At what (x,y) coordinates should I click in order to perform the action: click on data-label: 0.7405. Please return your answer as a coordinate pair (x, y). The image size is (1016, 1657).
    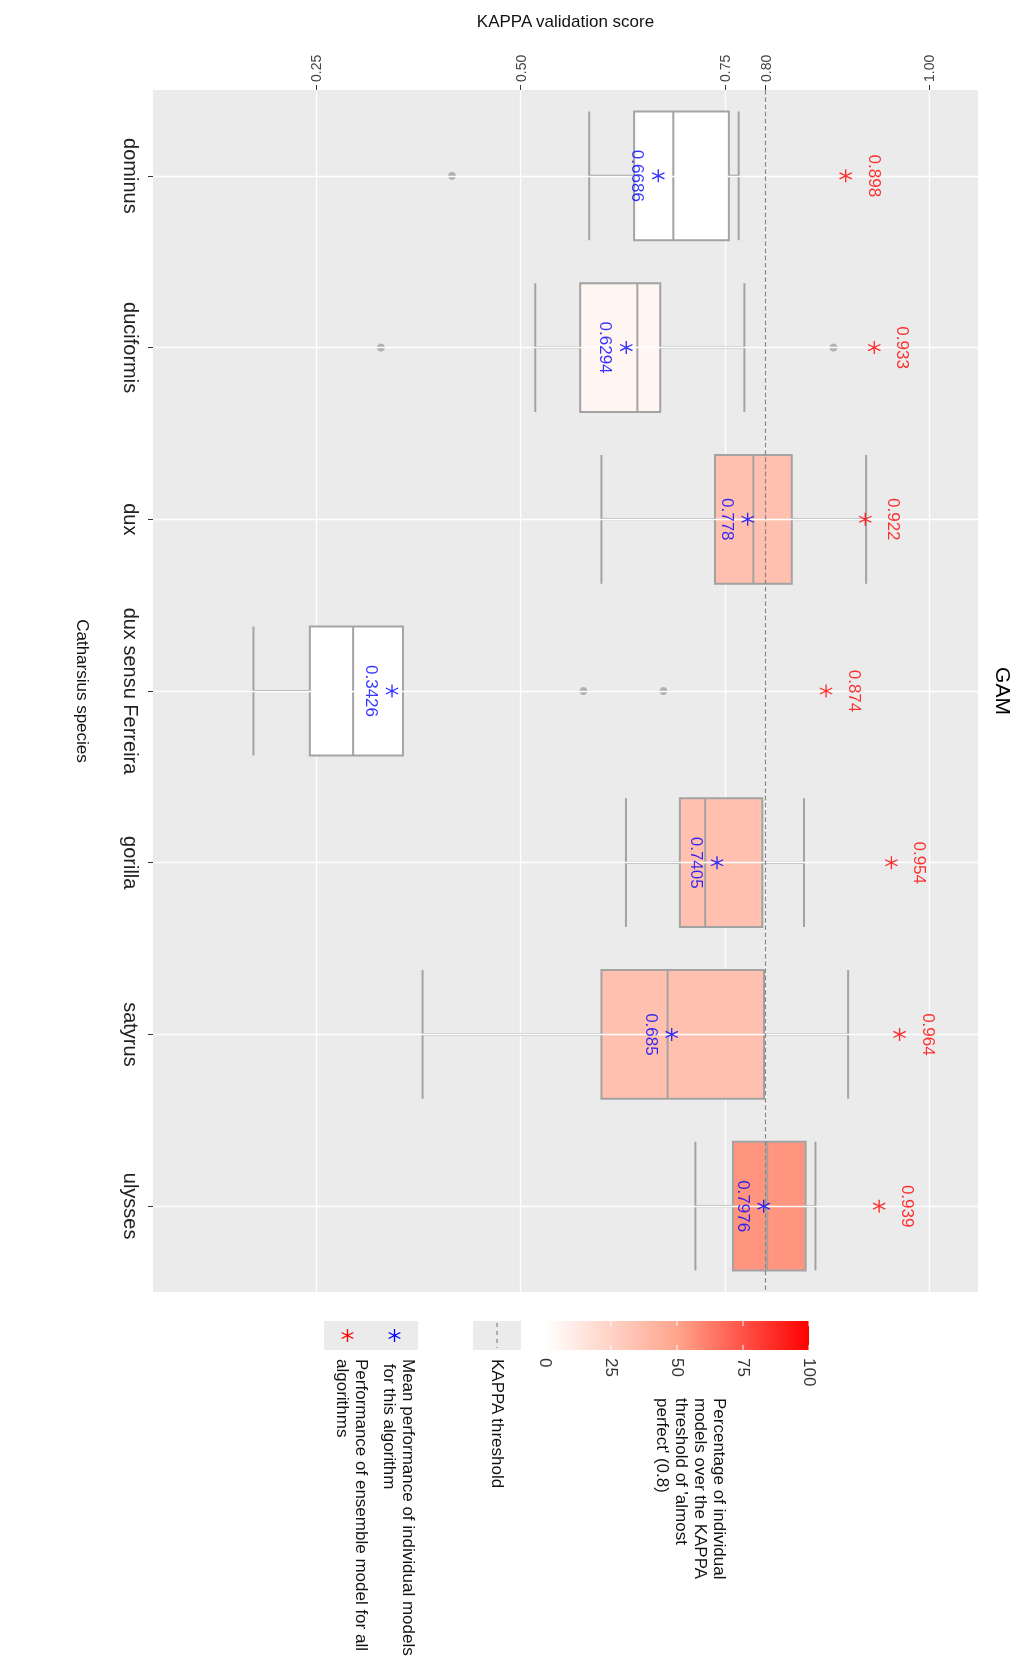
    Looking at the image, I should click on (697, 862).